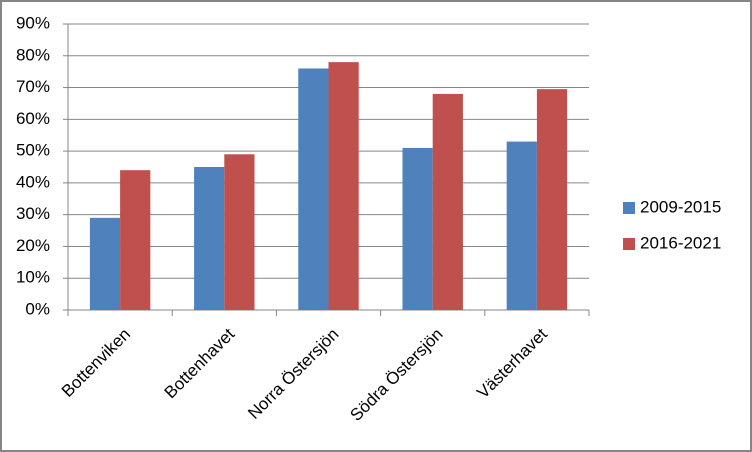  What do you see at coordinates (680, 206) in the screenshot?
I see `legend-label: 2009-2015` at bounding box center [680, 206].